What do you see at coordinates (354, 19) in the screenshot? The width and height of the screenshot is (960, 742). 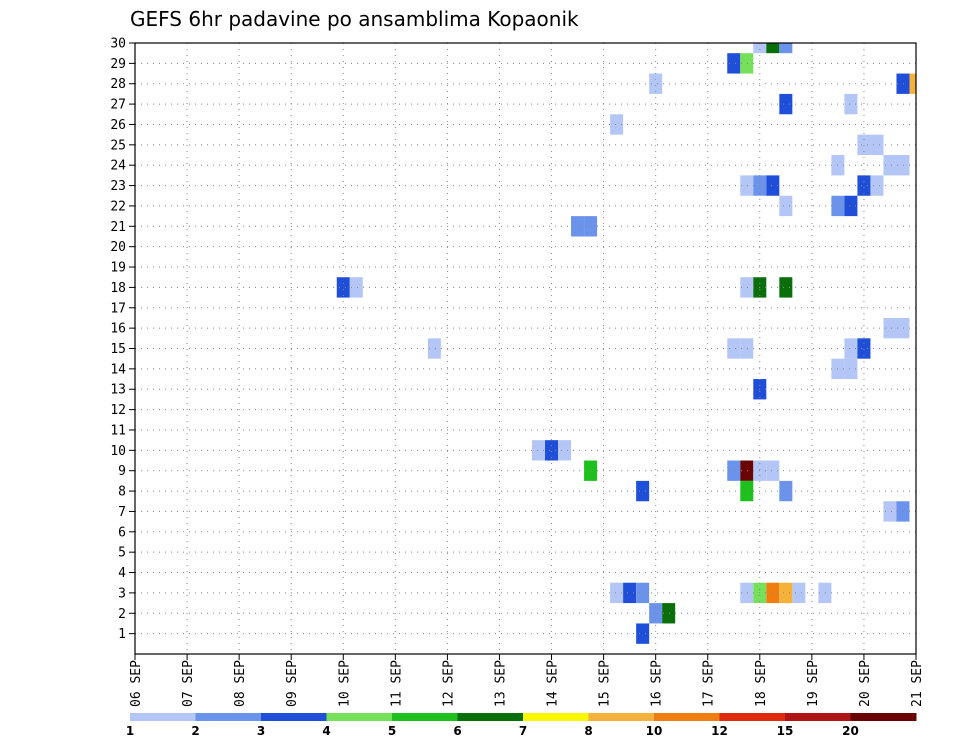 I see `chart-title: GEFS 6hr padavine po ansamblima Kopaonik` at bounding box center [354, 19].